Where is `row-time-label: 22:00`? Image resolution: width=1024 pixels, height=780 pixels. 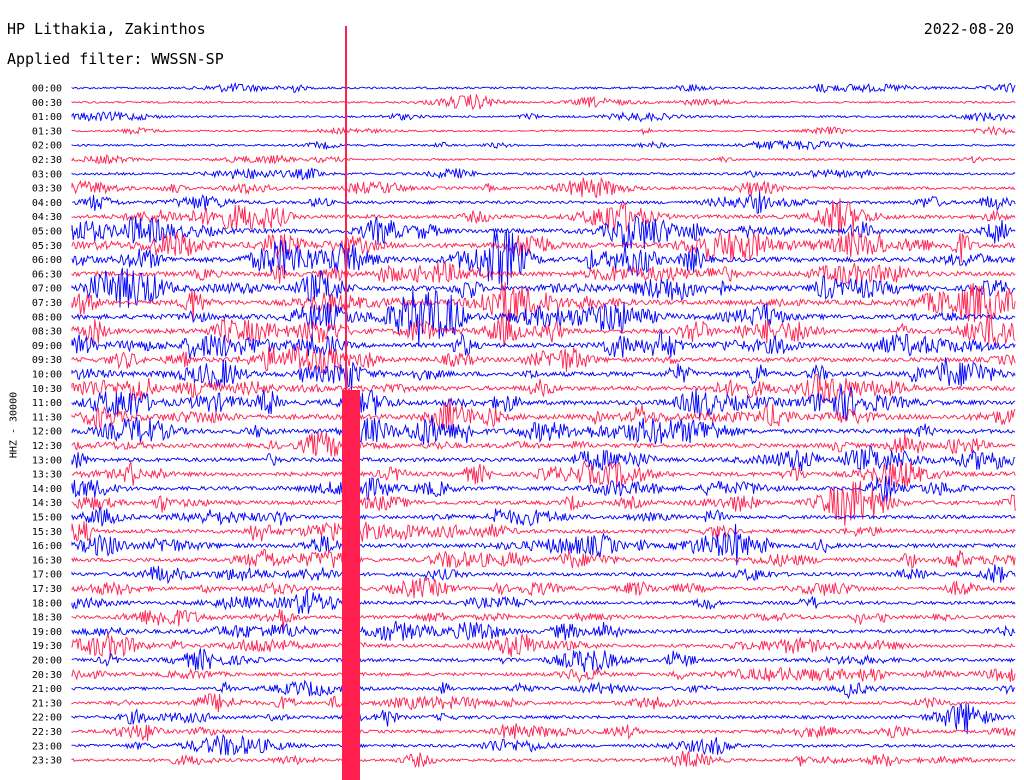
row-time-label: 22:00 is located at coordinates (47, 718).